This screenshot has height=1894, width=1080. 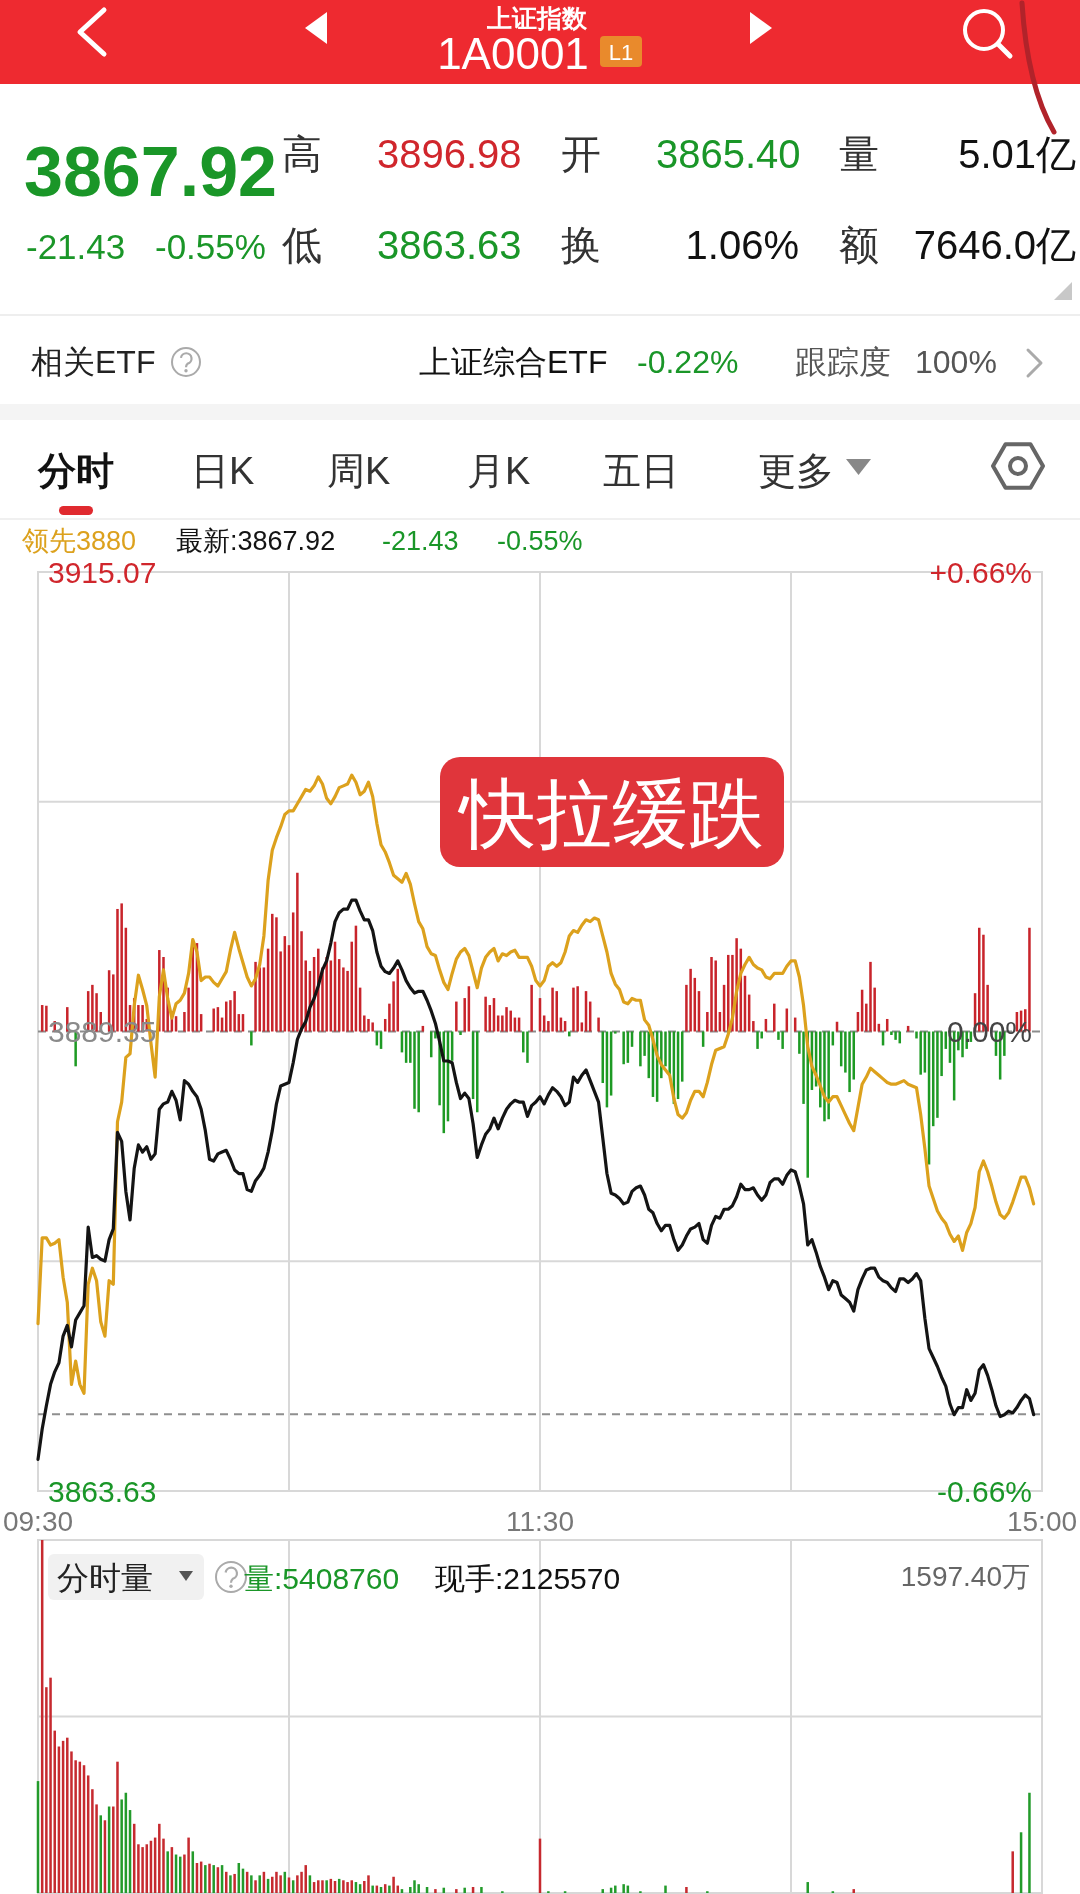 I want to click on text: L1, so click(x=621, y=52).